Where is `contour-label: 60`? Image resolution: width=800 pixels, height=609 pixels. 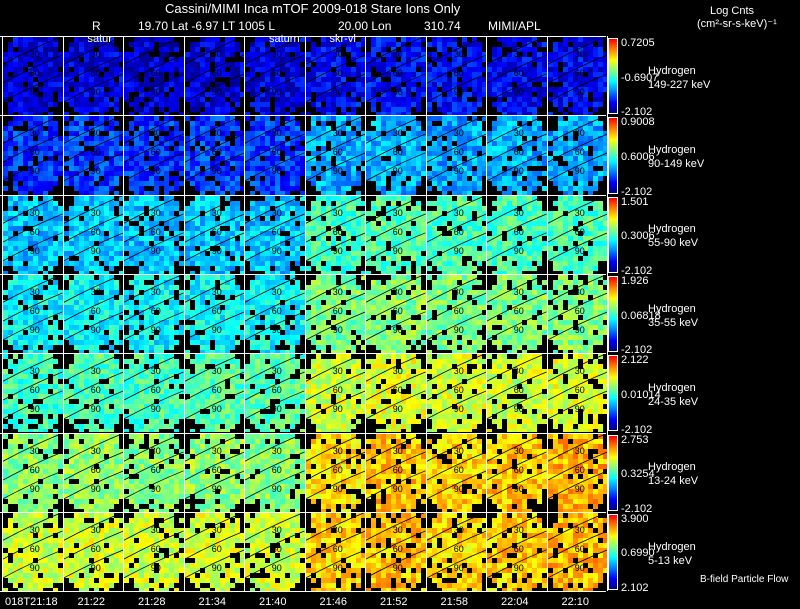 contour-label: 60 is located at coordinates (579, 73).